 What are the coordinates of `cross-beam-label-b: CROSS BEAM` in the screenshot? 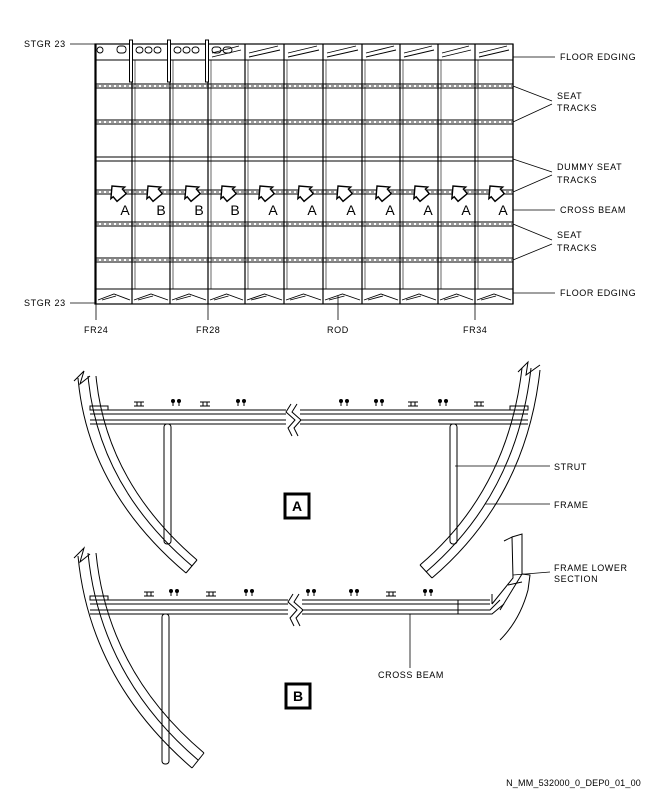 It's located at (411, 675).